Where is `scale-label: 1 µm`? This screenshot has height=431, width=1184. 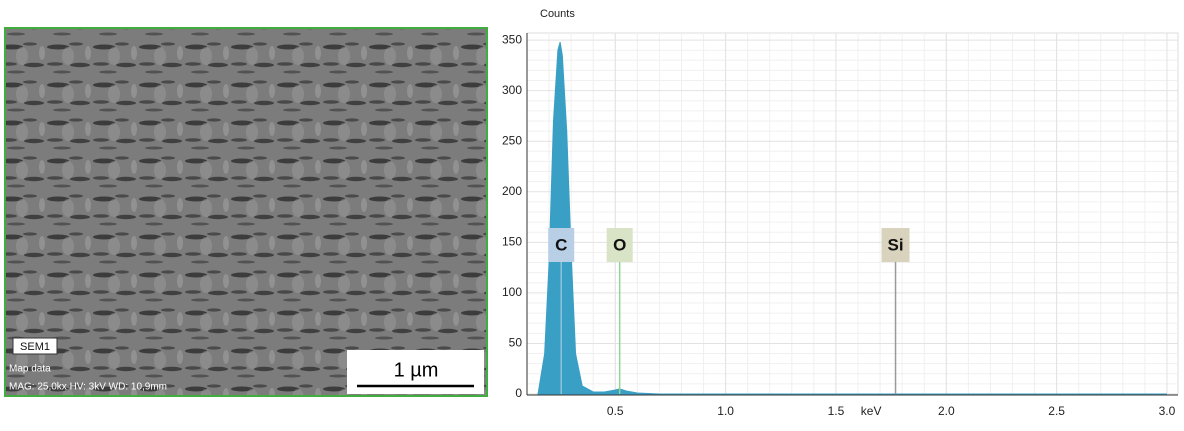 scale-label: 1 µm is located at coordinates (416, 370).